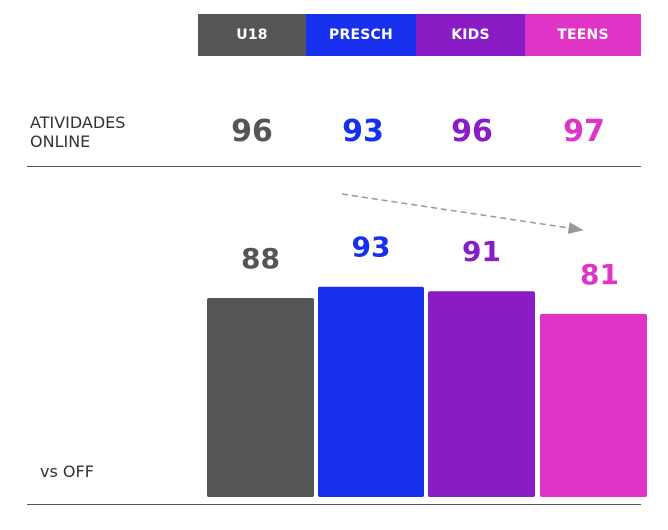 The image size is (668, 530). Describe the element at coordinates (361, 35) in the screenshot. I see `header-presch: PRESCH` at that location.